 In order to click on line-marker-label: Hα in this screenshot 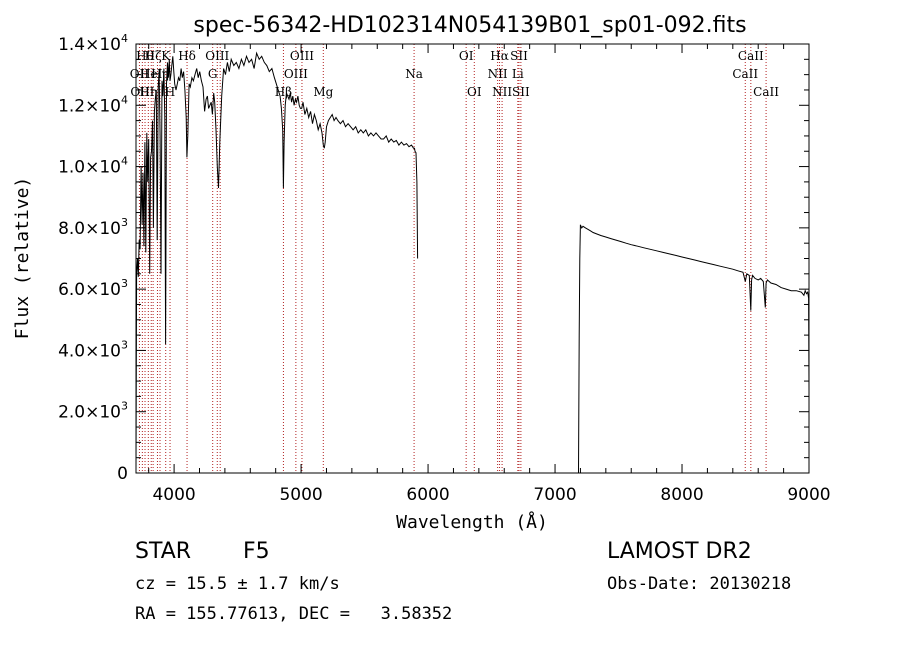, I will do `click(499, 56)`.